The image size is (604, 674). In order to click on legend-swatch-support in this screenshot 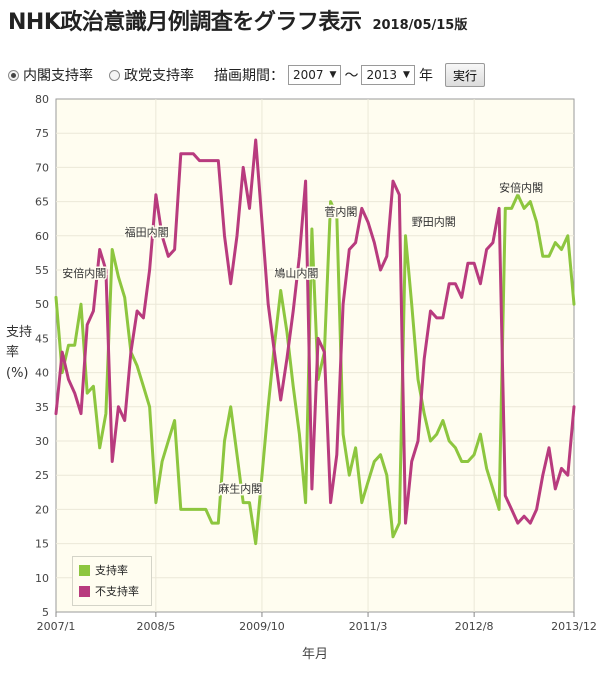, I will do `click(84, 570)`.